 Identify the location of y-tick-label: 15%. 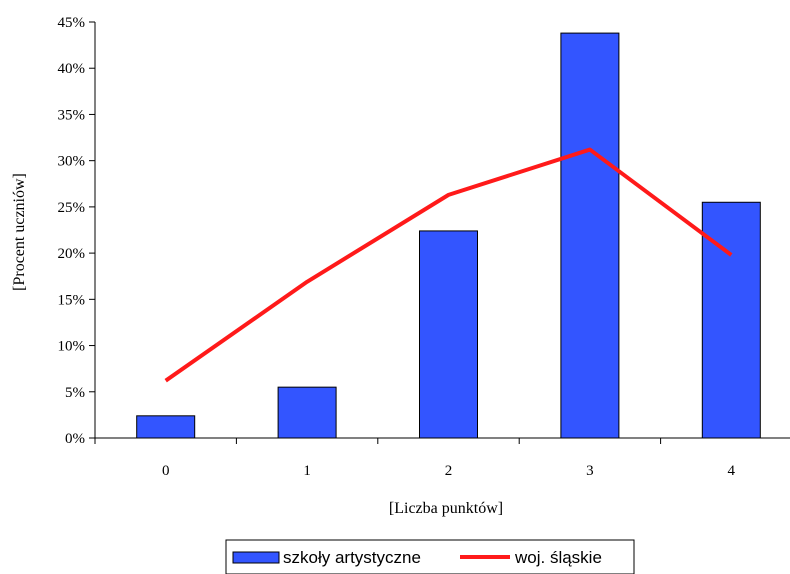
(72, 300).